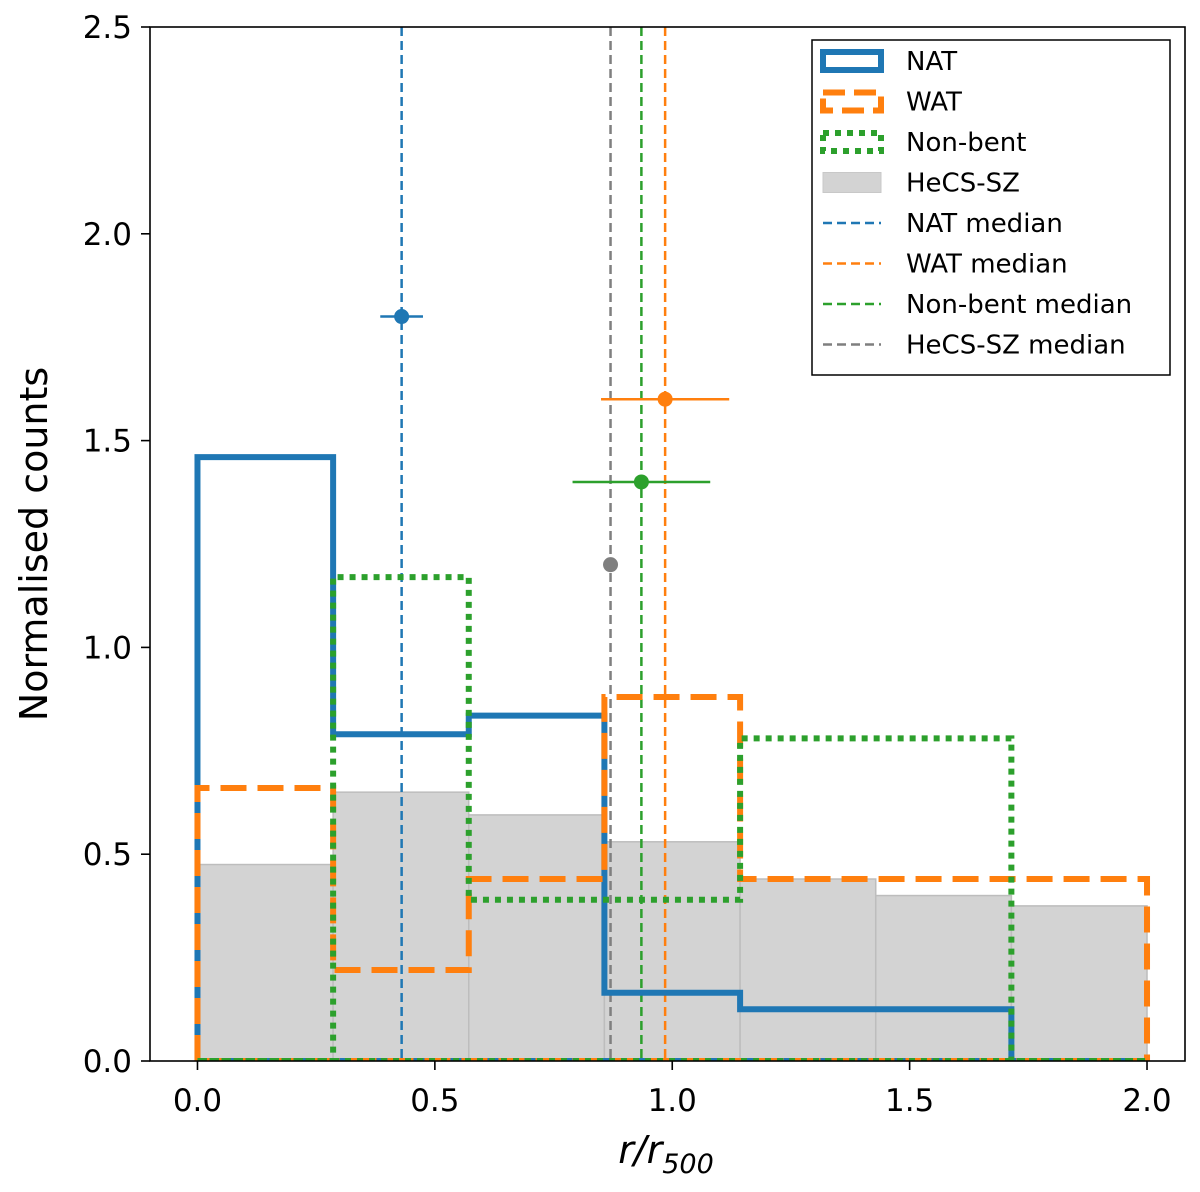 This screenshot has width=1200, height=1192. I want to click on y-tick-label-3: 1.5, so click(107, 442).